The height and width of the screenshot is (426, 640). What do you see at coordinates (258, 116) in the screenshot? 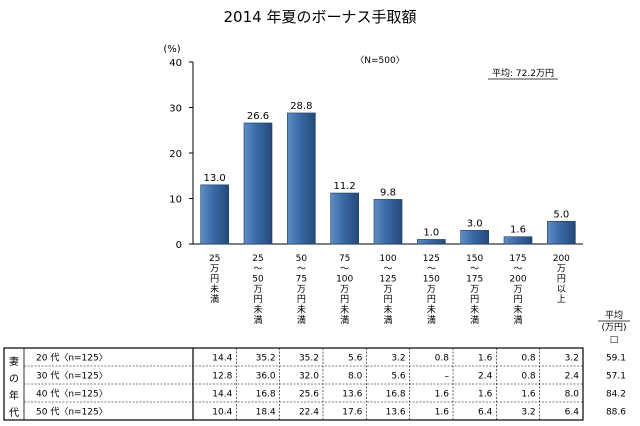
I see `bar-value-label: 26.6` at bounding box center [258, 116].